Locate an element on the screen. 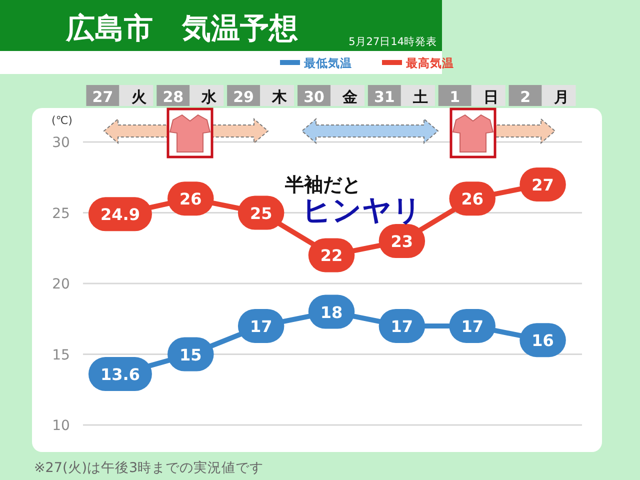  x-tick-label: 27 火 is located at coordinates (120, 95).